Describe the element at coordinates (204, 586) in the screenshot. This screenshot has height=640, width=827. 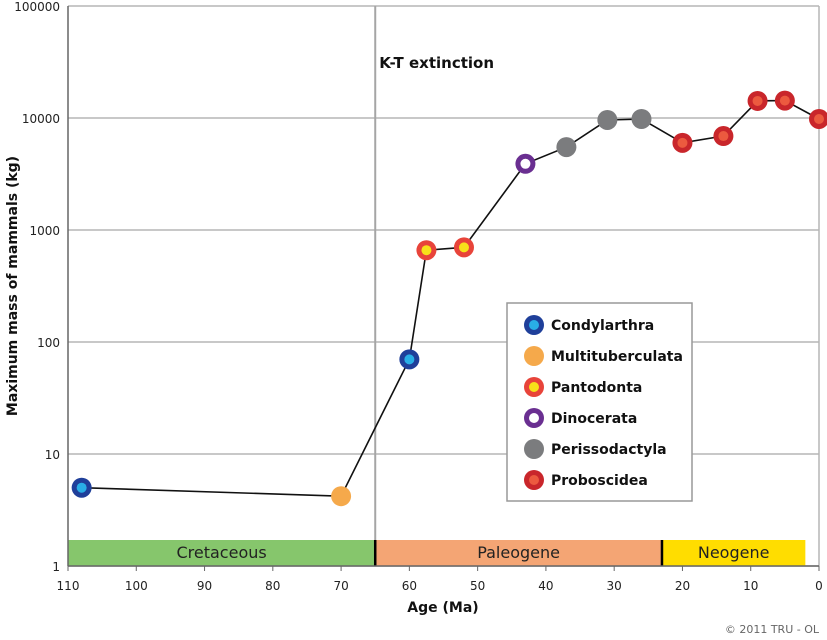
I see `x-tick-label: 90` at that location.